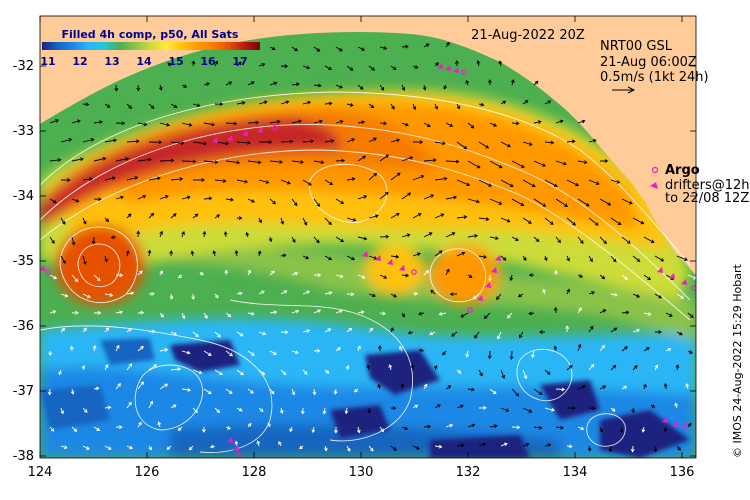 The height and width of the screenshot is (500, 750). What do you see at coordinates (23, 391) in the screenshot?
I see `y-tick-label: -37` at bounding box center [23, 391].